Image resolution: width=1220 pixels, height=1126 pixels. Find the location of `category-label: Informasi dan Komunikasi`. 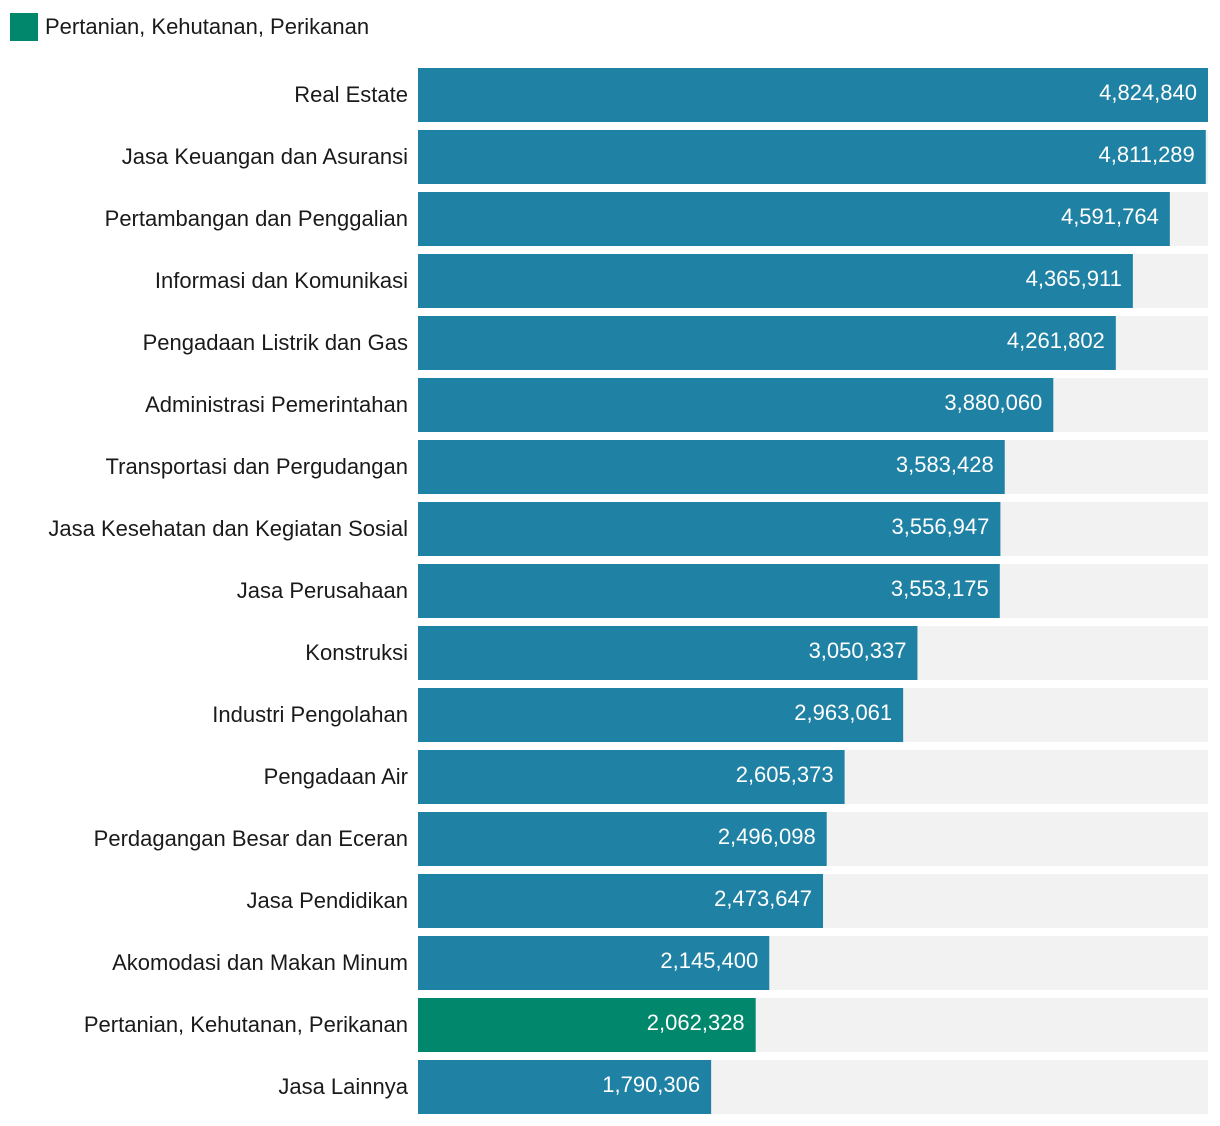

category-label: Informasi dan Komunikasi is located at coordinates (281, 280).